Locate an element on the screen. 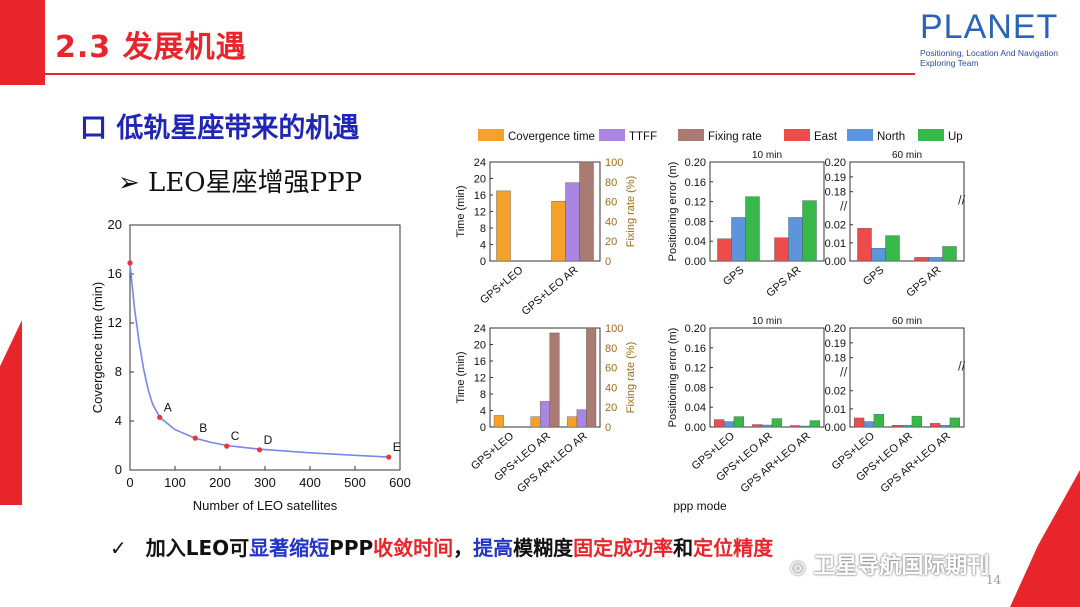 The width and height of the screenshot is (1080, 607). conclusion-text: ✓ 加入LEO可显著缩短PPP收敛时间，提高模糊度固定成功率和定位精度 is located at coordinates (441, 546).